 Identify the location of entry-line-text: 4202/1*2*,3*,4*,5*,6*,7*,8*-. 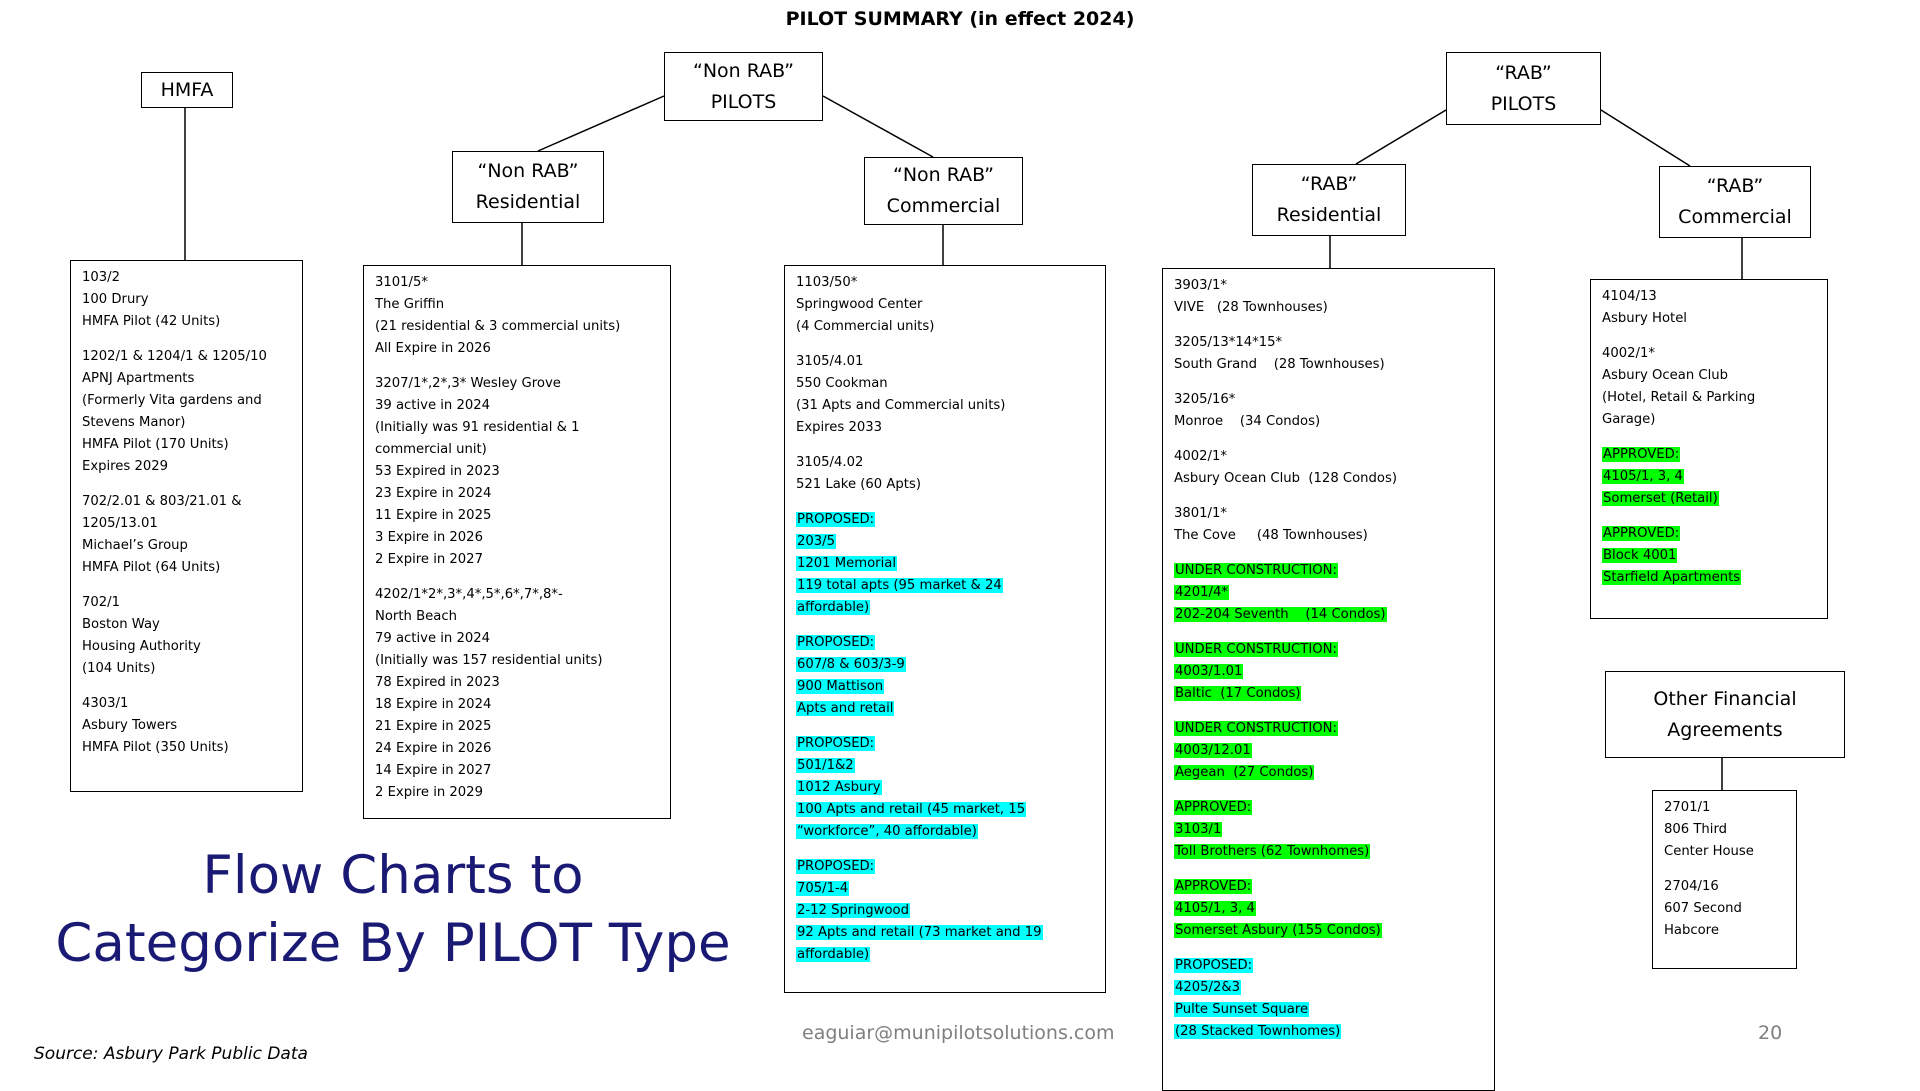
(469, 594).